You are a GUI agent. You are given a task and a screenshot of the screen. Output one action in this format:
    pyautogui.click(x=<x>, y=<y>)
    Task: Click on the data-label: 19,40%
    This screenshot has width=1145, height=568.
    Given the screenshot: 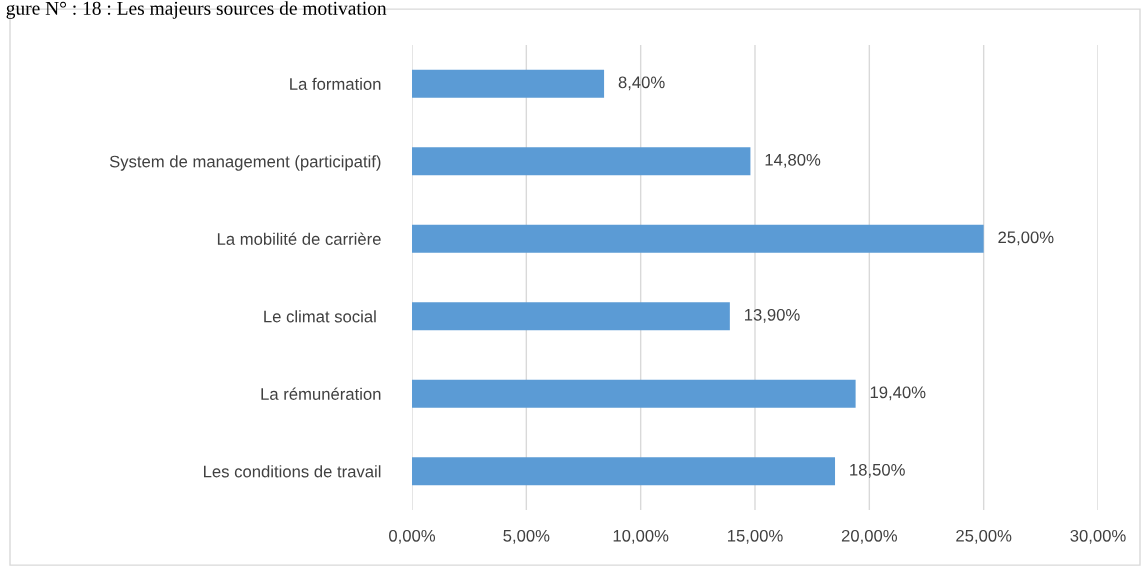 What is the action you would take?
    pyautogui.click(x=898, y=393)
    